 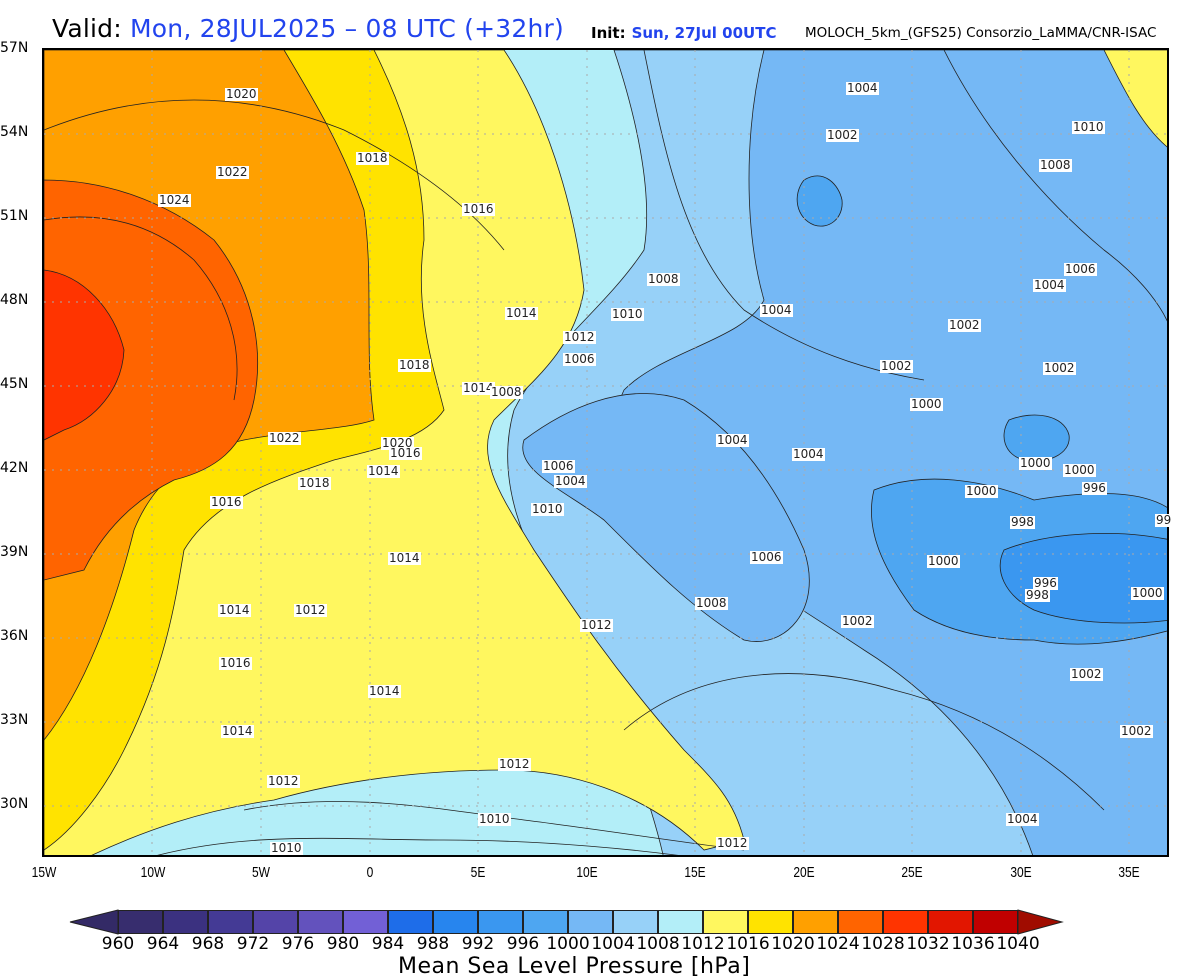 I want to click on lon-tick-label: 25E, so click(x=912, y=872).